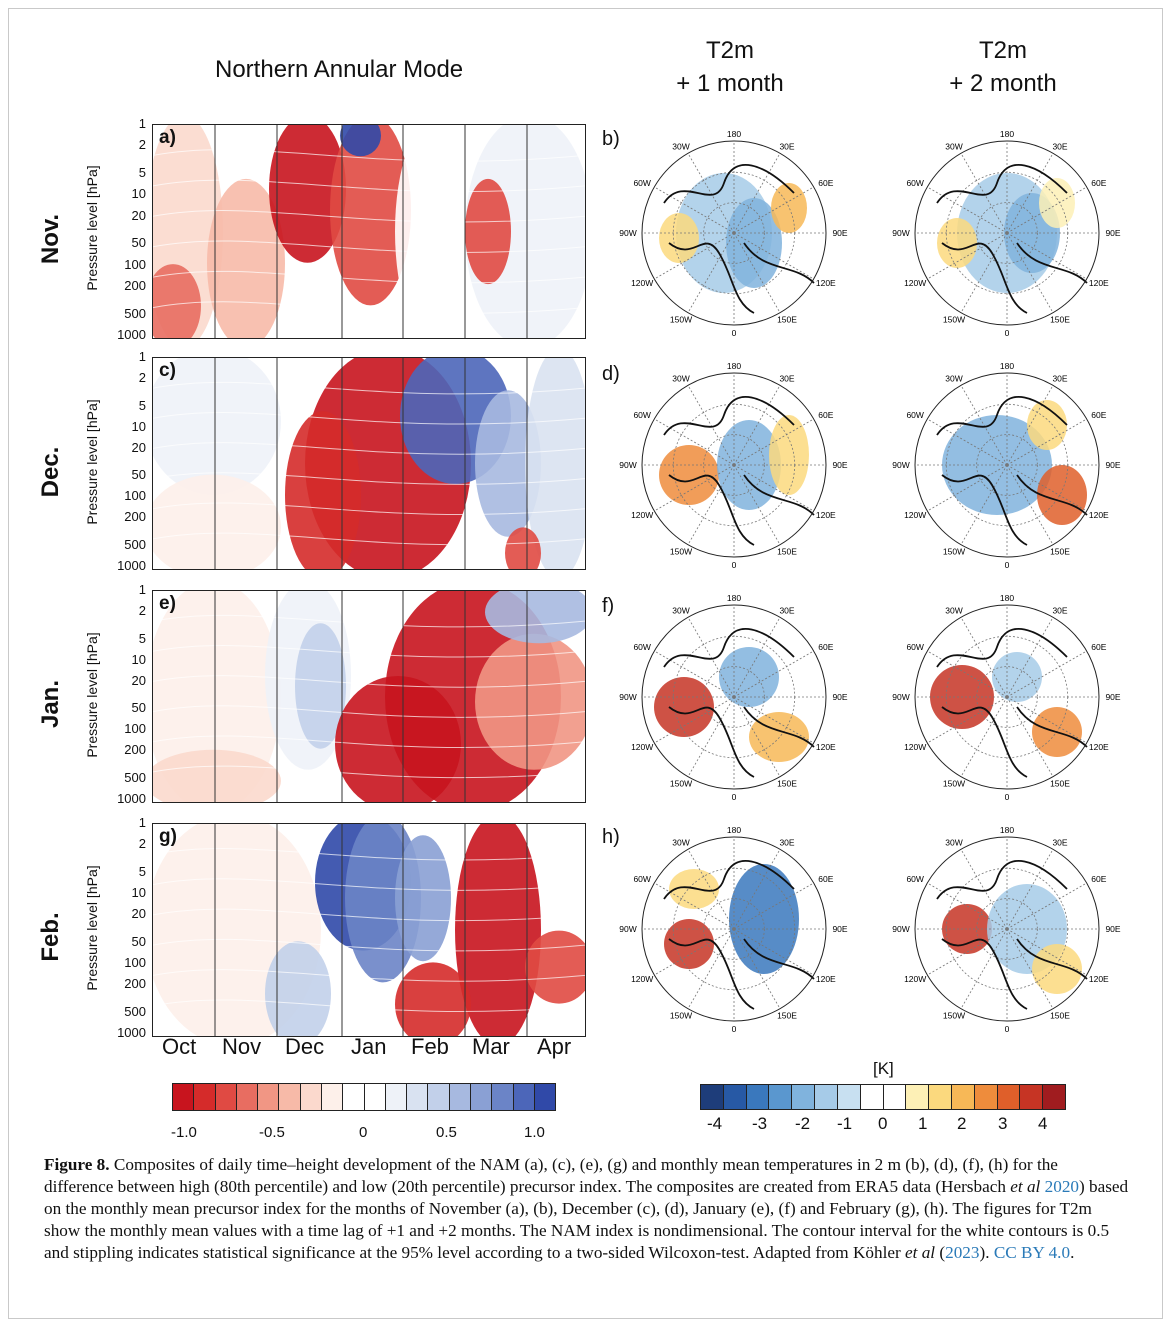 The height and width of the screenshot is (1327, 1171). Describe the element at coordinates (50, 239) in the screenshot. I see `row-label-nov: Nov.` at that location.